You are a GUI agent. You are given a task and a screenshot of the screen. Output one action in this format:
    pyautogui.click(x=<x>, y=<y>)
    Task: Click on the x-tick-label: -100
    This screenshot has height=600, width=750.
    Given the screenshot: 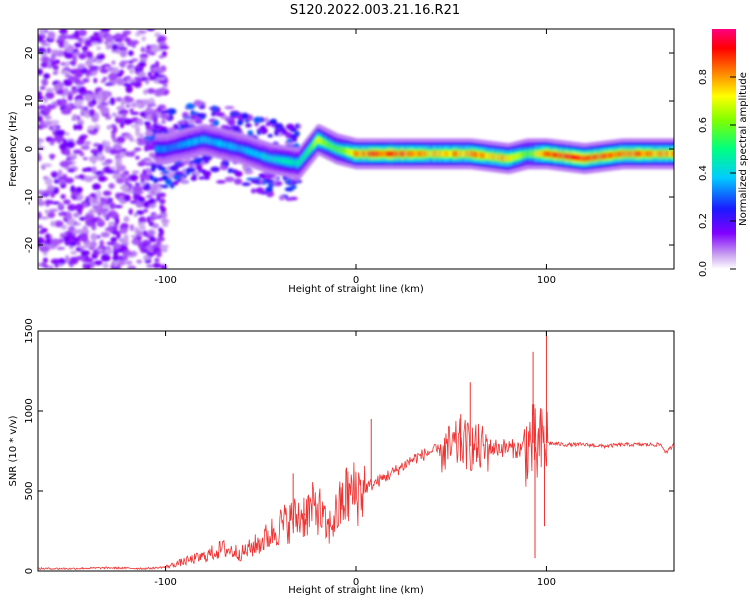 What is the action you would take?
    pyautogui.click(x=165, y=582)
    